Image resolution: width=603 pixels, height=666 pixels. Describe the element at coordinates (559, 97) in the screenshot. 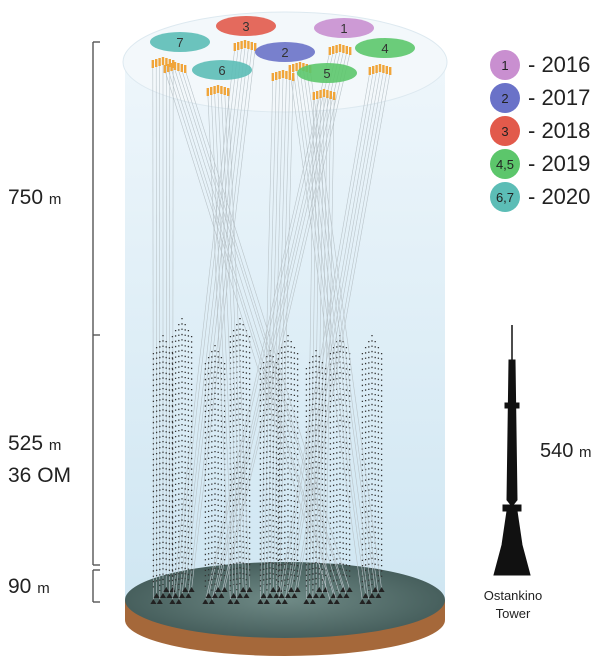

I see `legend-year-label: - 2017` at that location.